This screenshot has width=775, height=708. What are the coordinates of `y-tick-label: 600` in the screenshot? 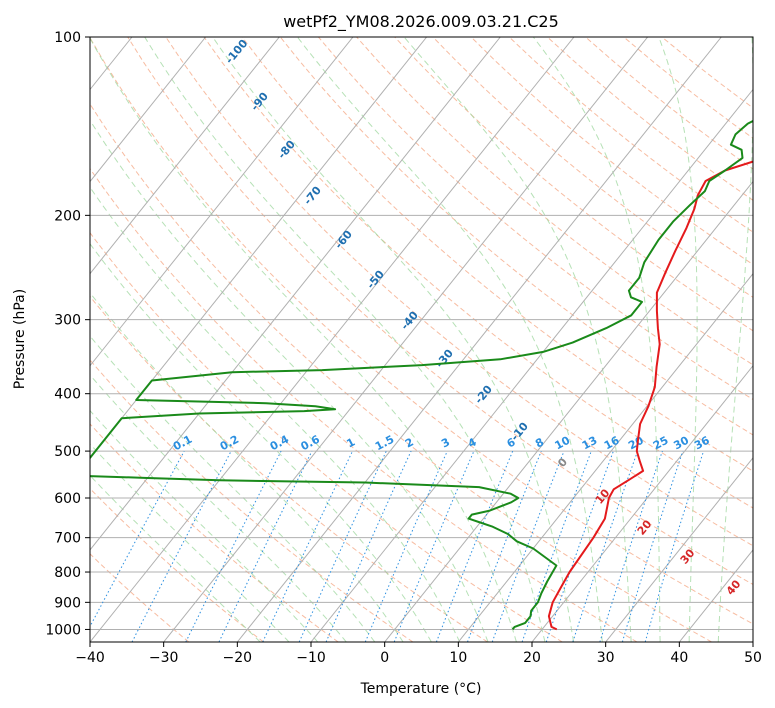 It's located at (67, 499).